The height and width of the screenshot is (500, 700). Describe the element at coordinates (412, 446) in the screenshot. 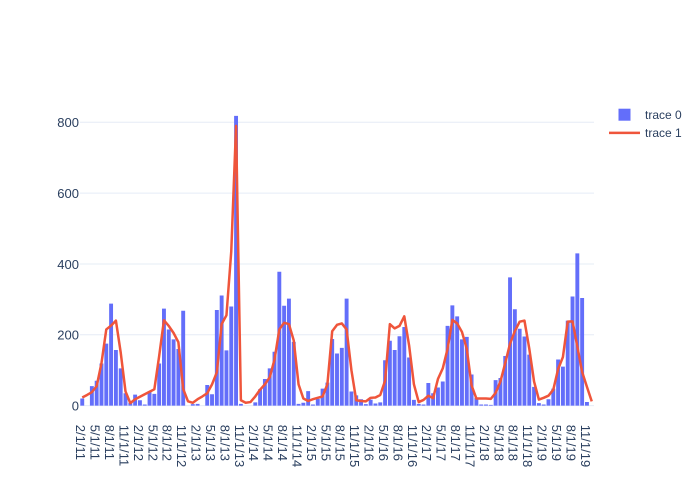

I see `svg-text: 11/1/16` at that location.